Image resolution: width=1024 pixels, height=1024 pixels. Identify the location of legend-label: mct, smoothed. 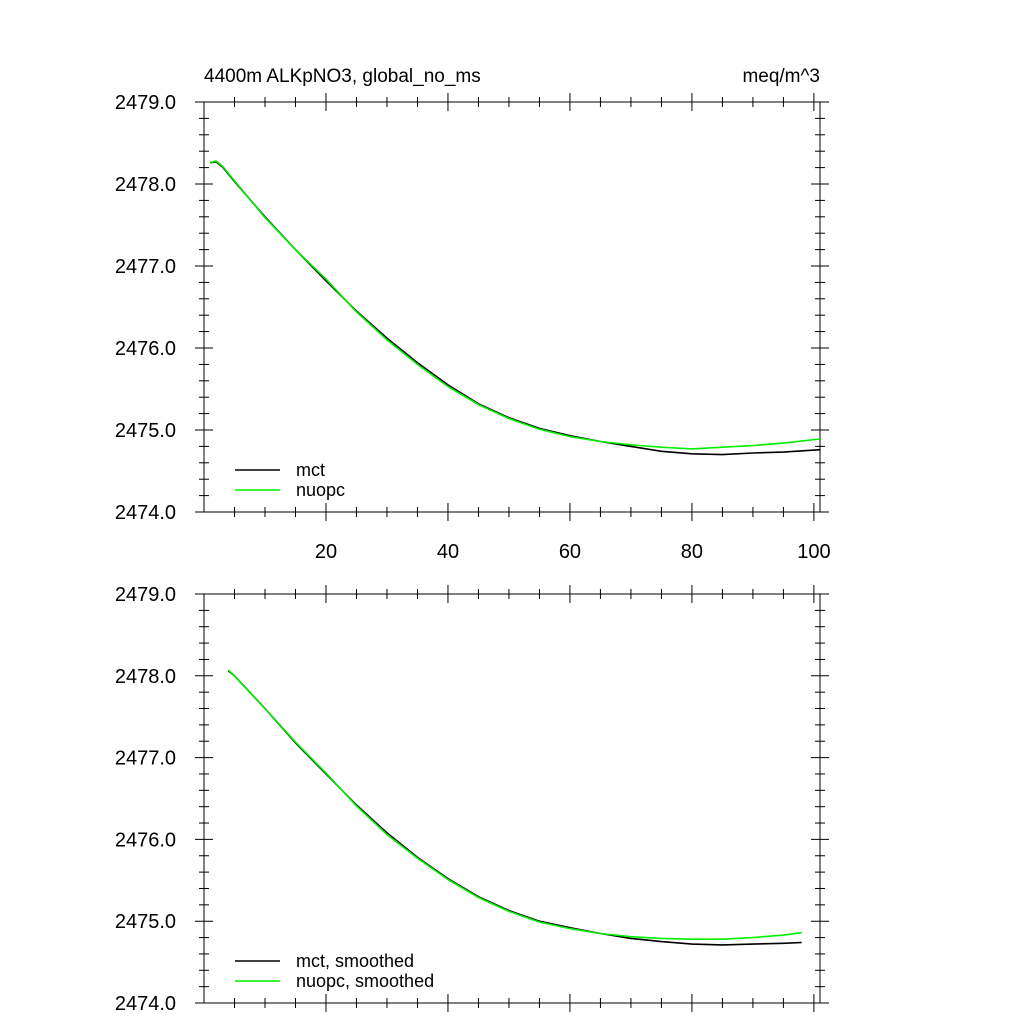
(355, 961).